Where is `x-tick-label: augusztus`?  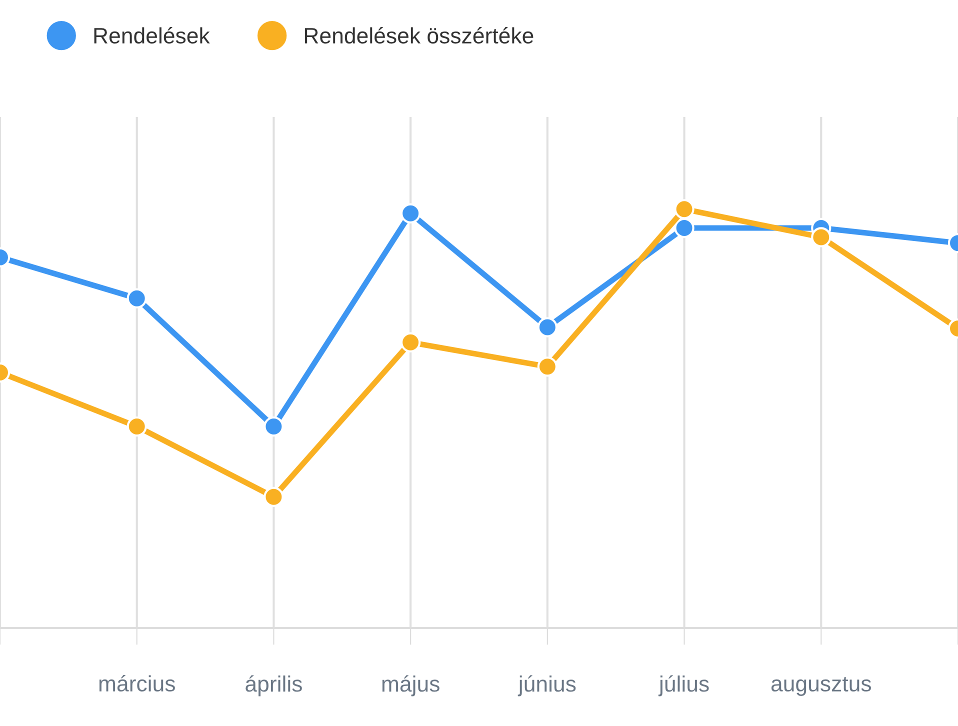 x-tick-label: augusztus is located at coordinates (821, 686).